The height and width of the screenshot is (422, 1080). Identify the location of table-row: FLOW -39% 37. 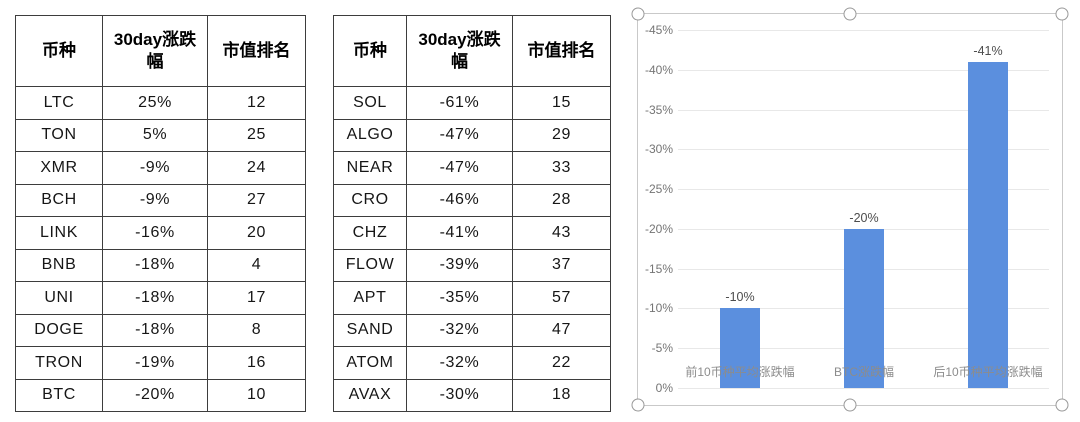
(472, 265).